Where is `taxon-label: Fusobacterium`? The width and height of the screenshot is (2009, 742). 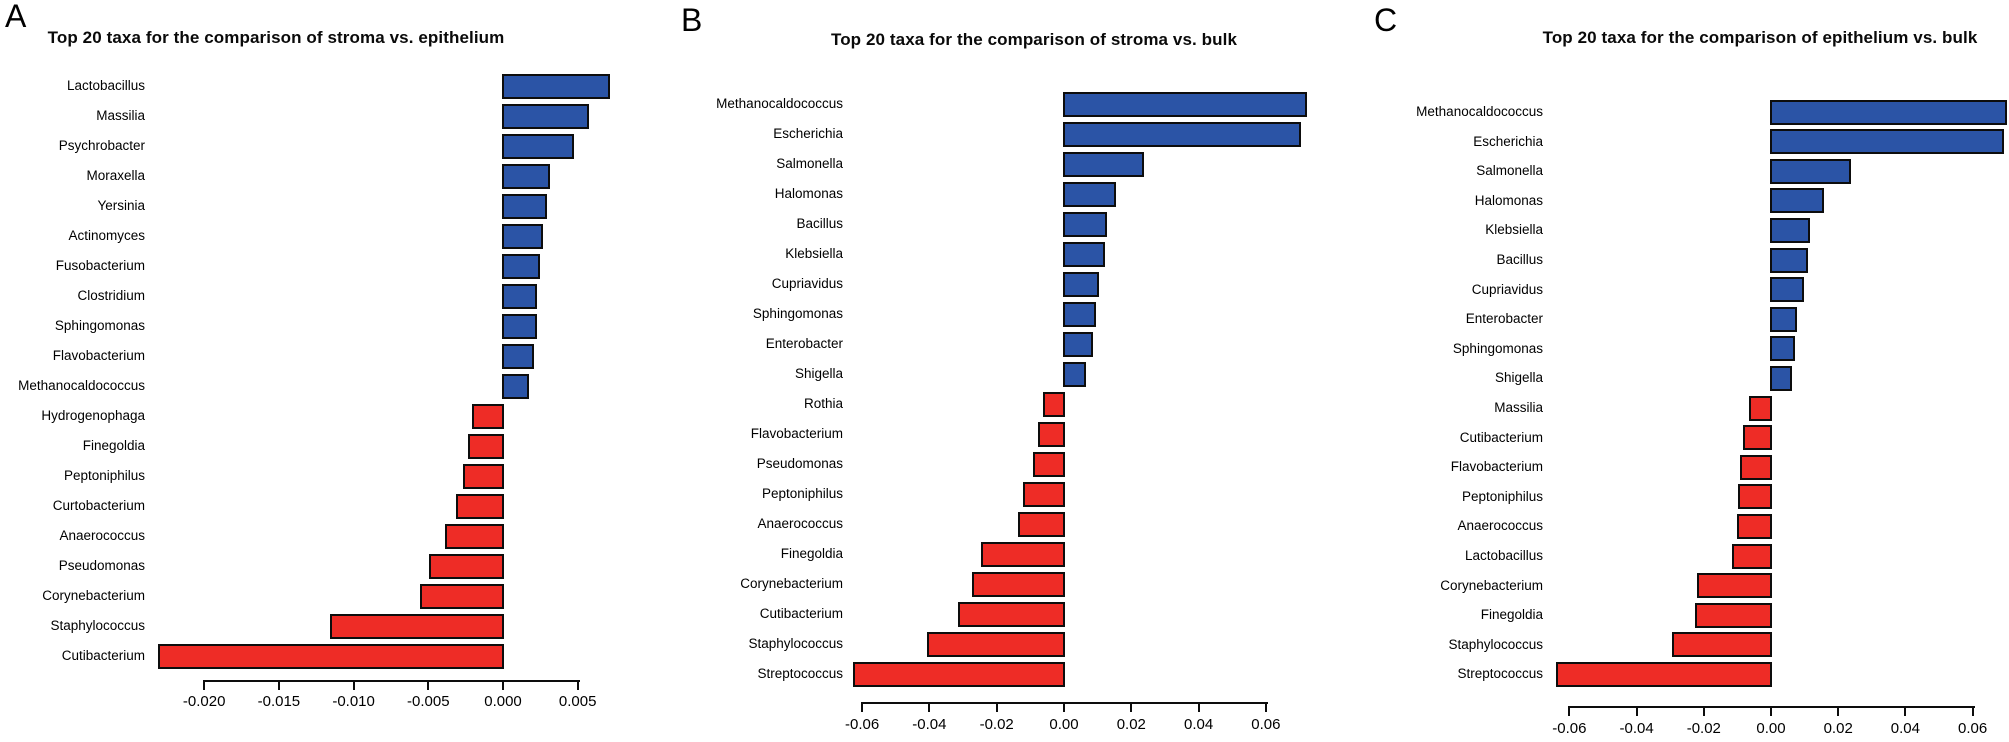
taxon-label: Fusobacterium is located at coordinates (100, 265).